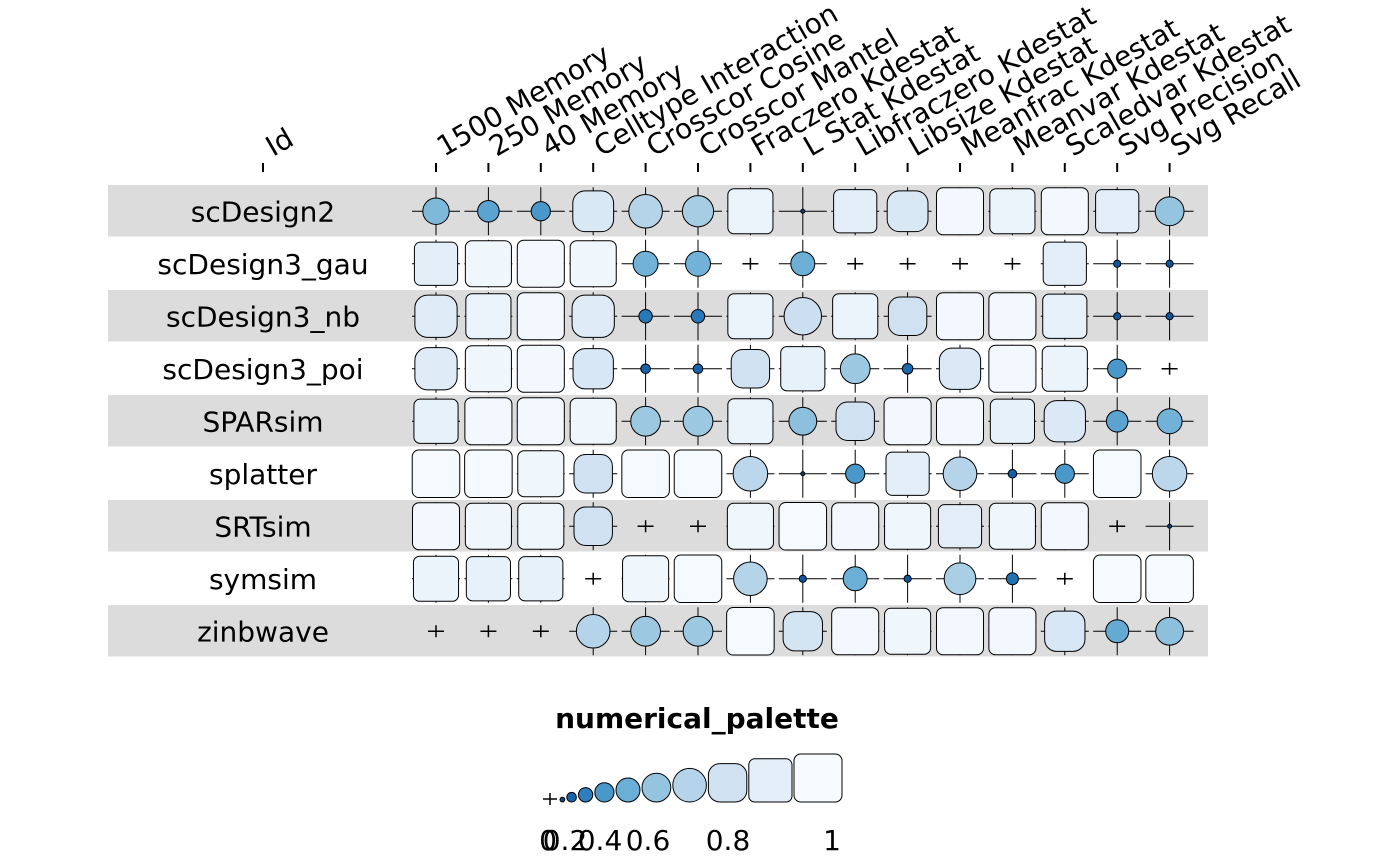 The image size is (1400, 865). What do you see at coordinates (565, 840) in the screenshot?
I see `legend-tick-label: 0.2` at bounding box center [565, 840].